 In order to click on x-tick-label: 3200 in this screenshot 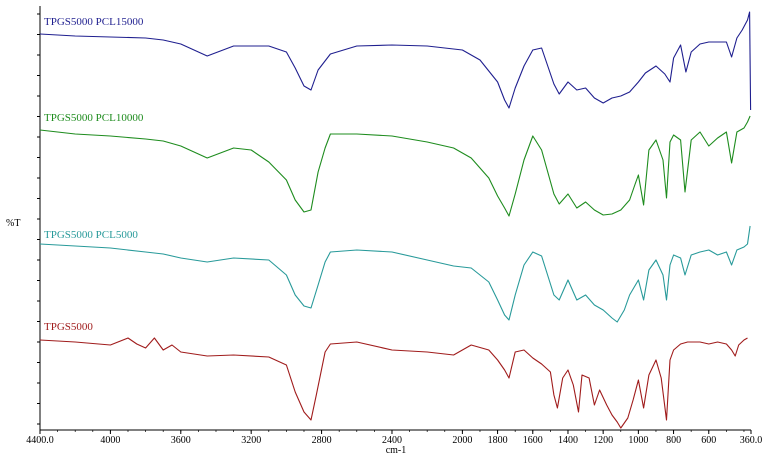, I will do `click(251, 440)`.